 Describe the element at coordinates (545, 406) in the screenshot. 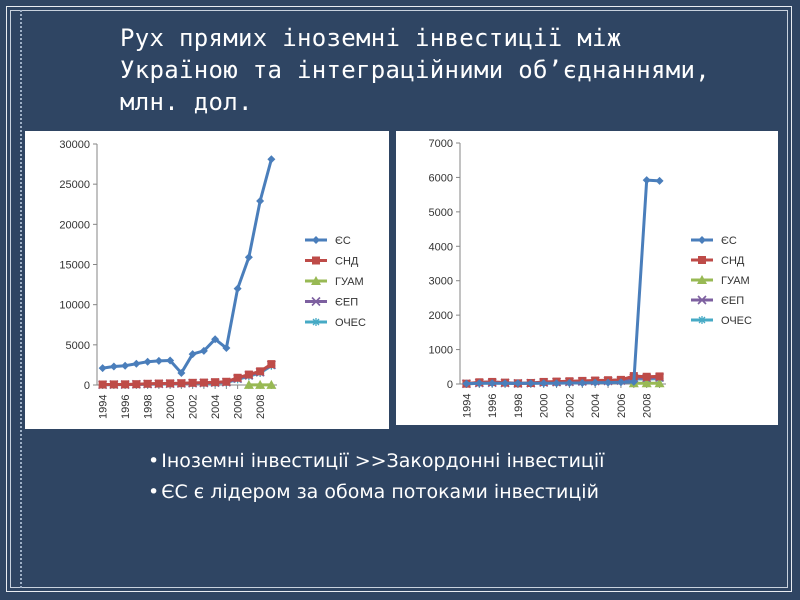

I see `right-x-tick-label: 2000` at that location.